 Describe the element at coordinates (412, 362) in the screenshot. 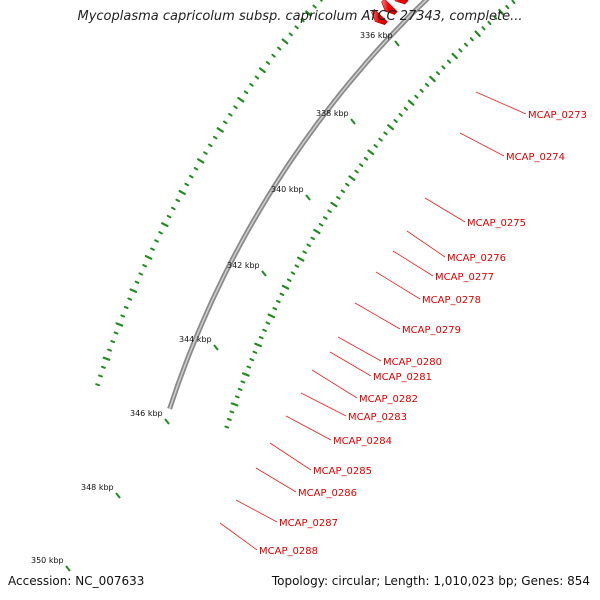

I see `gene-label: MCAP_0280` at that location.